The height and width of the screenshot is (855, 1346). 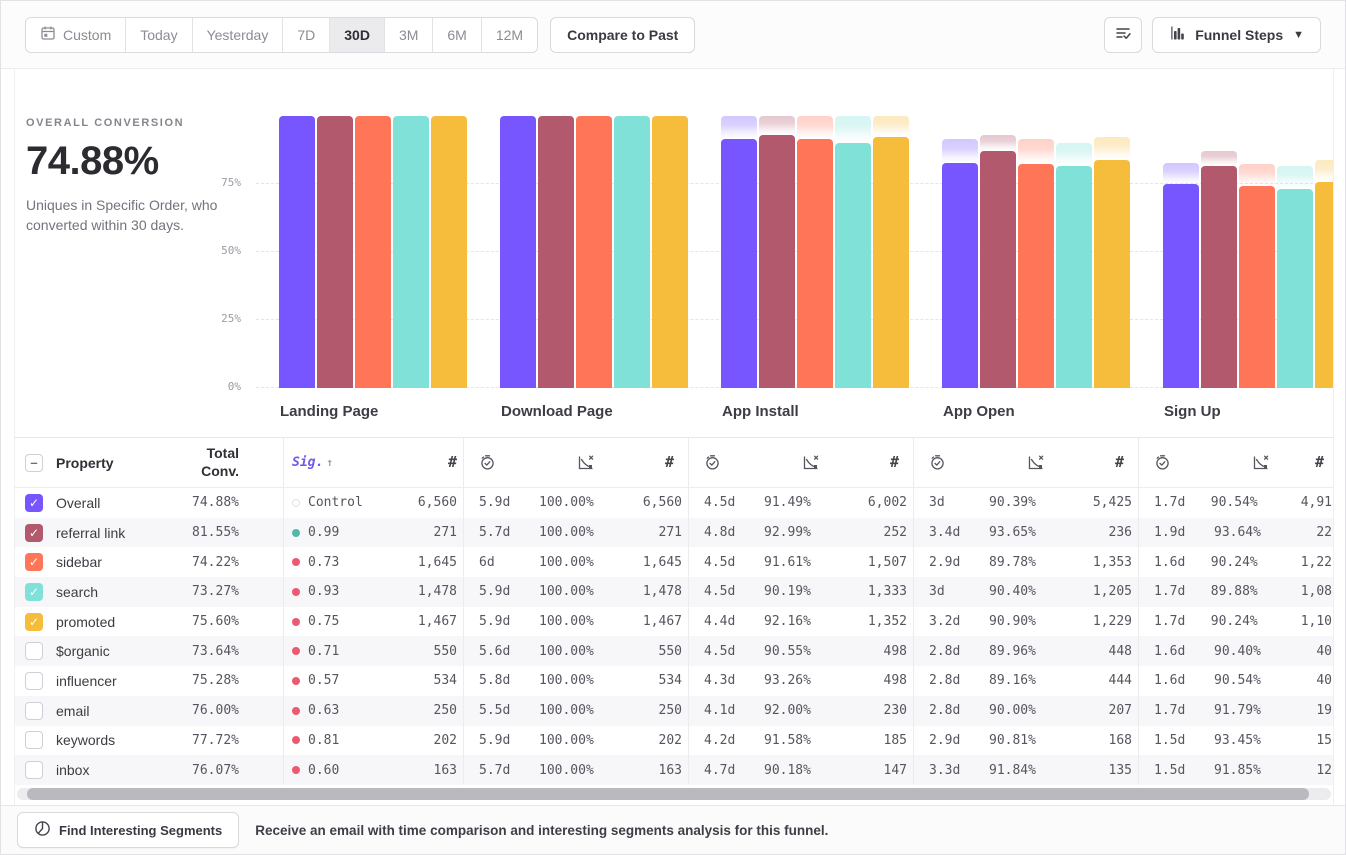 What do you see at coordinates (1170, 533) in the screenshot?
I see `time-to-convert: 1.9d` at bounding box center [1170, 533].